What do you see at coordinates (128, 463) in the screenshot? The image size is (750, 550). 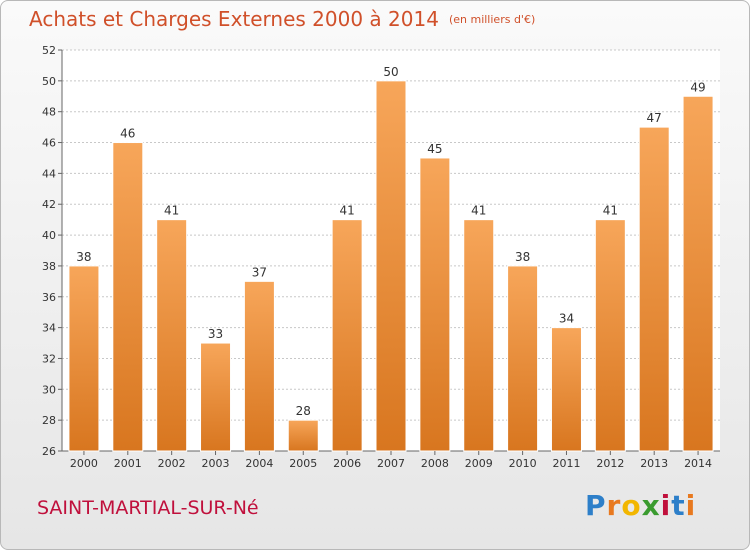 I see `x-tick-label: 2001` at bounding box center [128, 463].